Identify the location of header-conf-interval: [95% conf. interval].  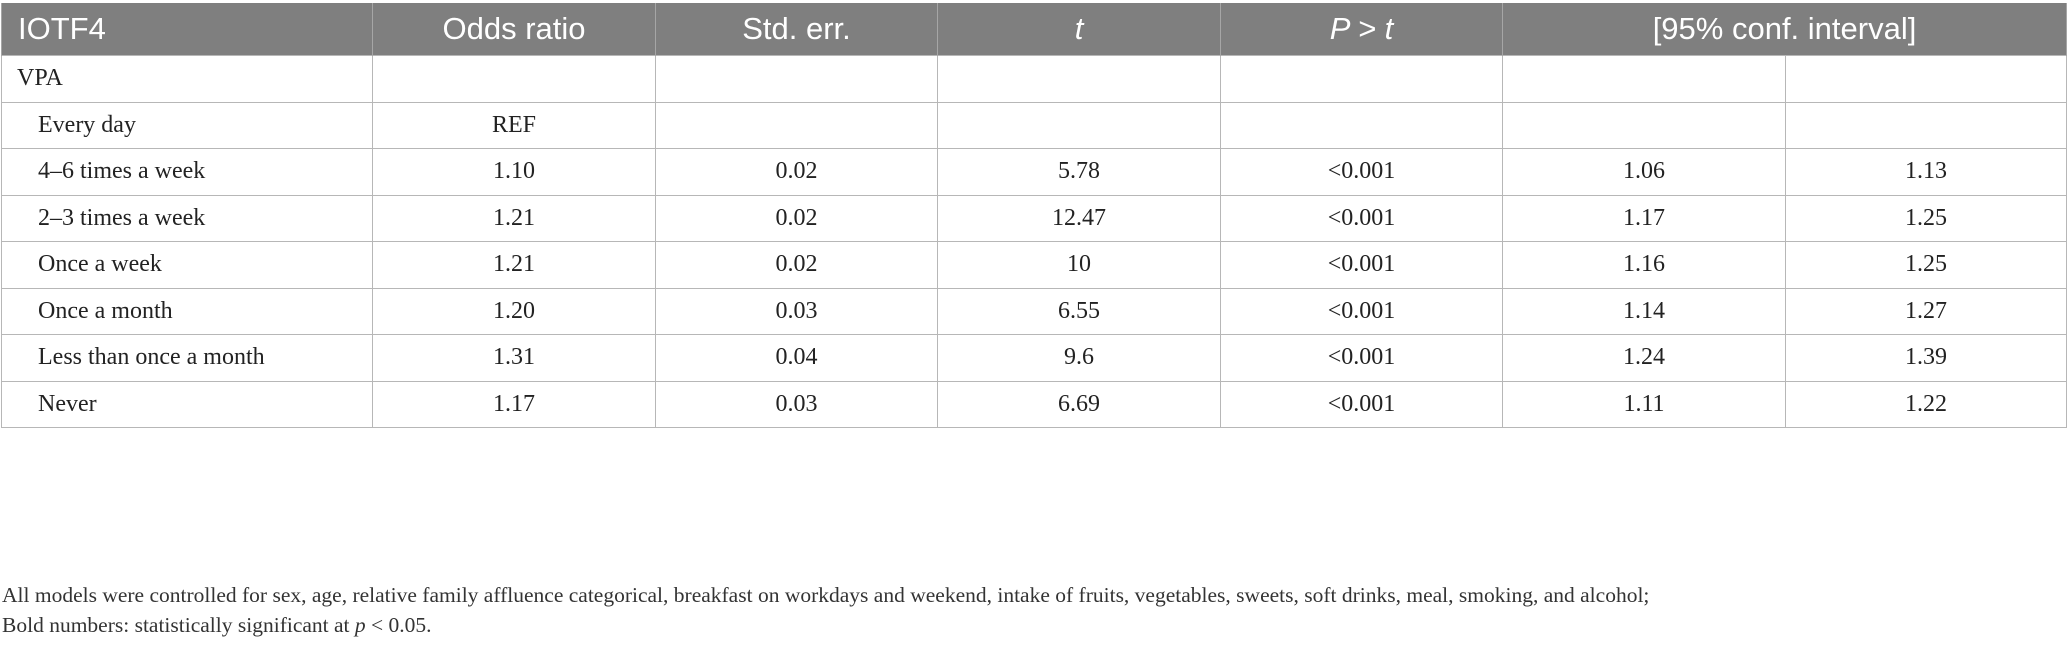
(1784, 29).